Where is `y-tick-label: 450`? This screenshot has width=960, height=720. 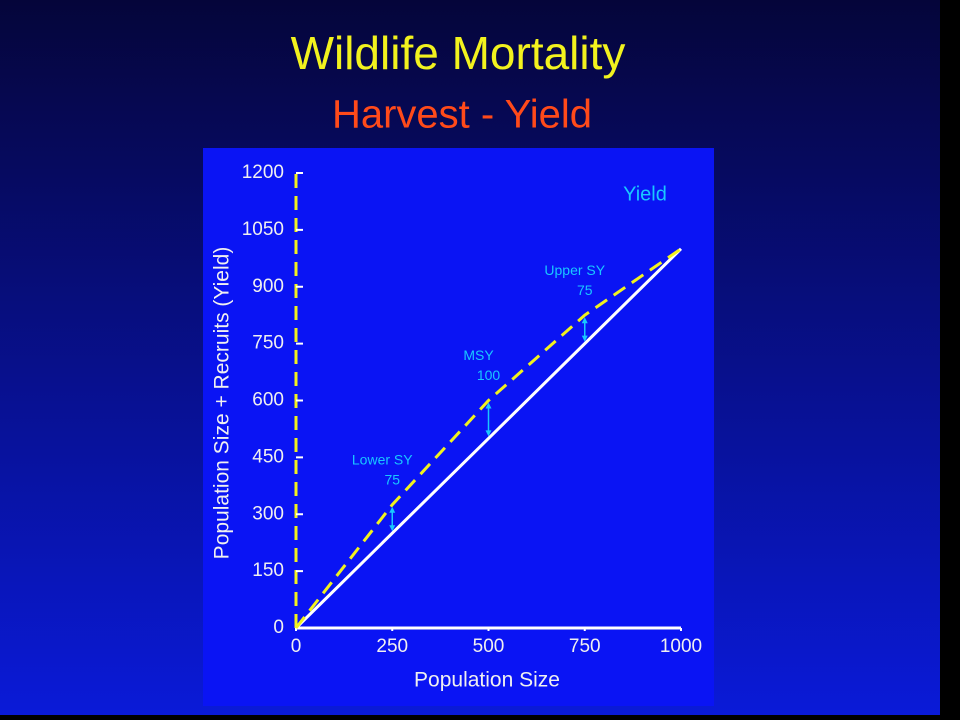
y-tick-label: 450 is located at coordinates (268, 456).